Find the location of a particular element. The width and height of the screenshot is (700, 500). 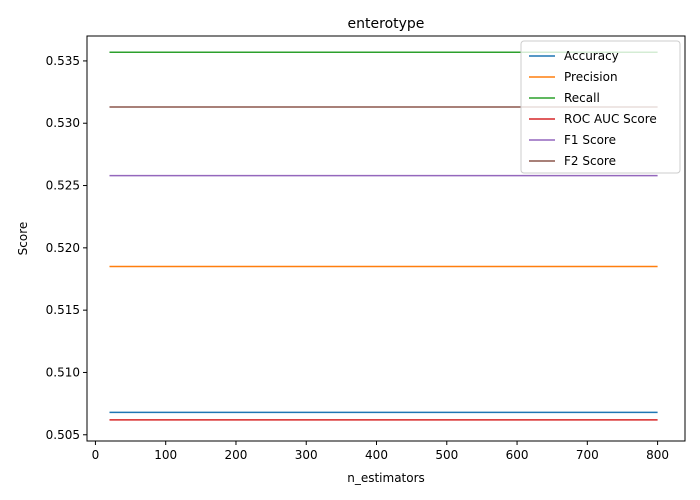

x-tick-label: 0 is located at coordinates (96, 455).